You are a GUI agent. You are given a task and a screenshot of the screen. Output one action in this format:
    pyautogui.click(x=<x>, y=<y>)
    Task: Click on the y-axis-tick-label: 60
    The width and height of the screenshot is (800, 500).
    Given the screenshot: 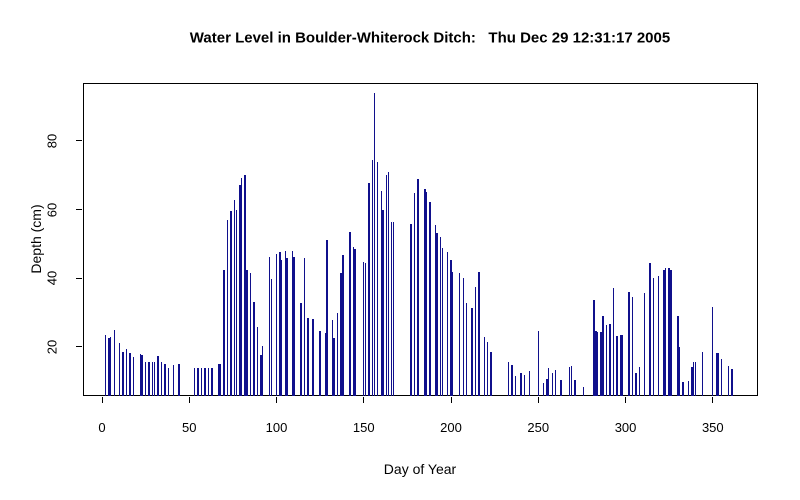 What is the action you would take?
    pyautogui.click(x=52, y=209)
    